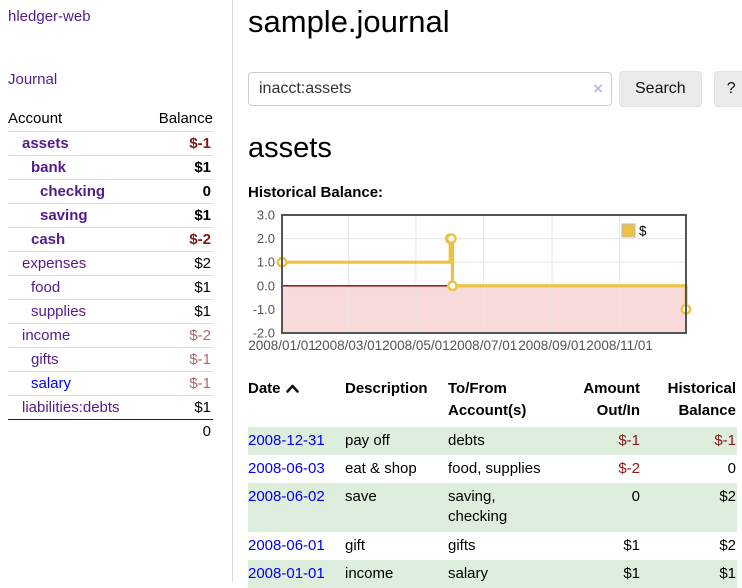 This screenshot has width=742, height=588. I want to click on register-col-amount-out-in: Amount Out/In, so click(600, 401).